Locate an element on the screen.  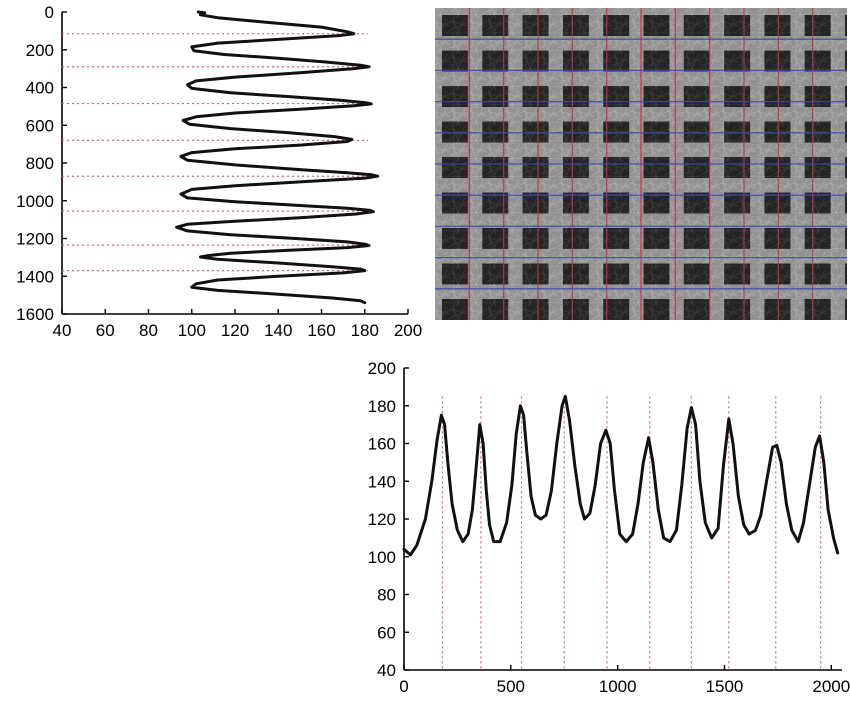
profile-x-tick-label: 60 is located at coordinates (105, 330).